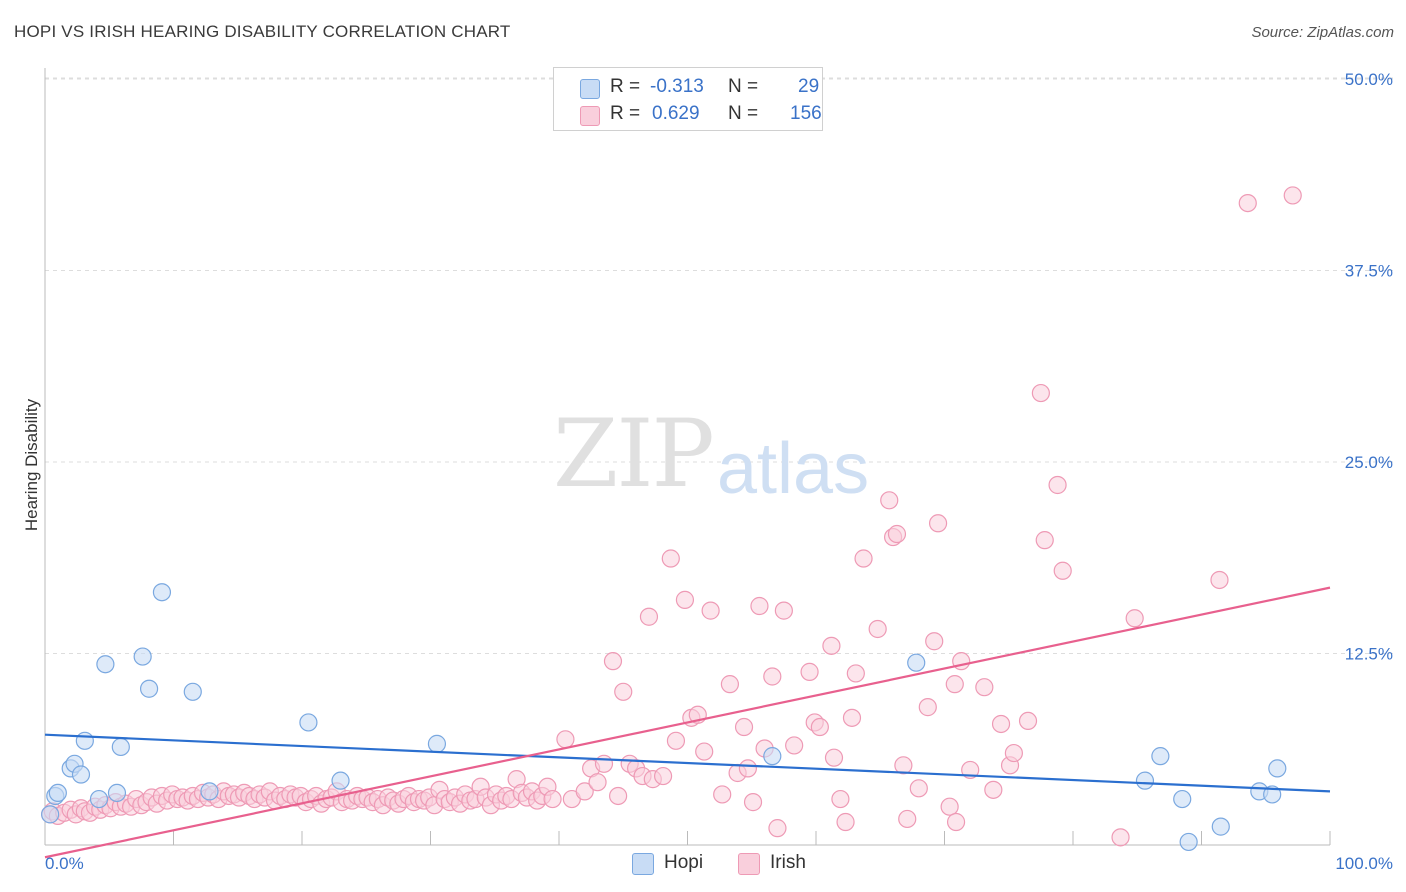 The width and height of the screenshot is (1406, 892). What do you see at coordinates (684, 862) in the screenshot?
I see `hopi-legend-label: Hopi` at bounding box center [684, 862].